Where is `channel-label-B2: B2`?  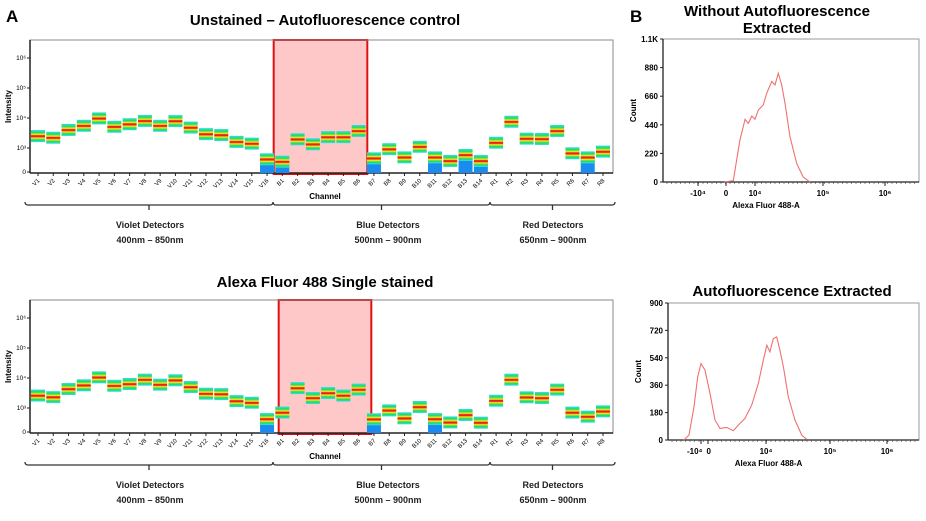 channel-label-B2: B2 is located at coordinates (297, 183).